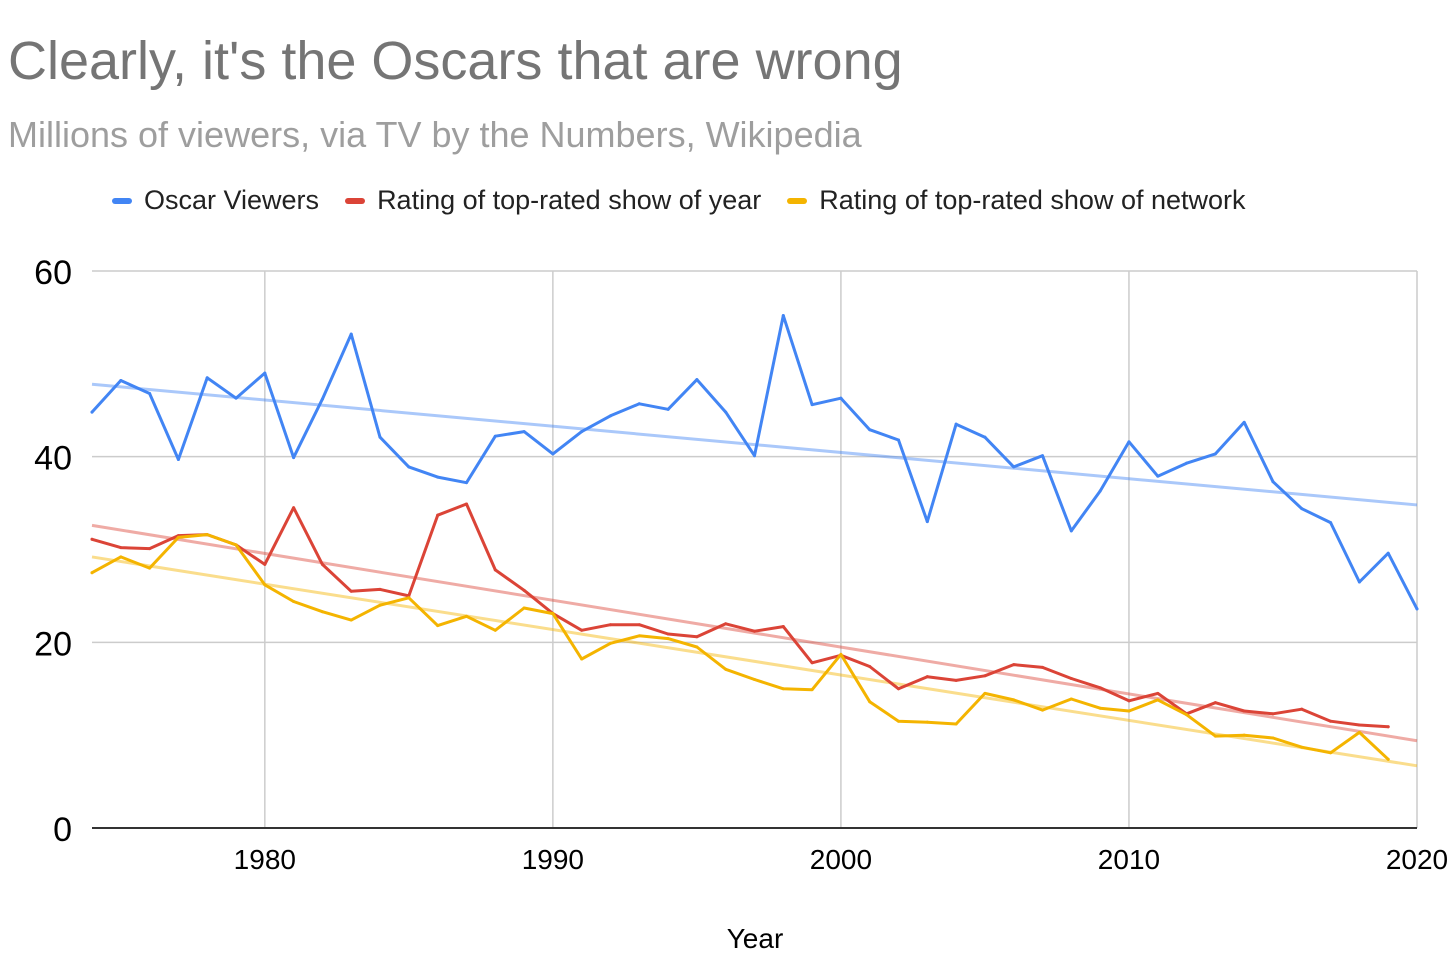 Image resolution: width=1456 pixels, height=958 pixels. What do you see at coordinates (265, 859) in the screenshot?
I see `x-tick-label: 1980` at bounding box center [265, 859].